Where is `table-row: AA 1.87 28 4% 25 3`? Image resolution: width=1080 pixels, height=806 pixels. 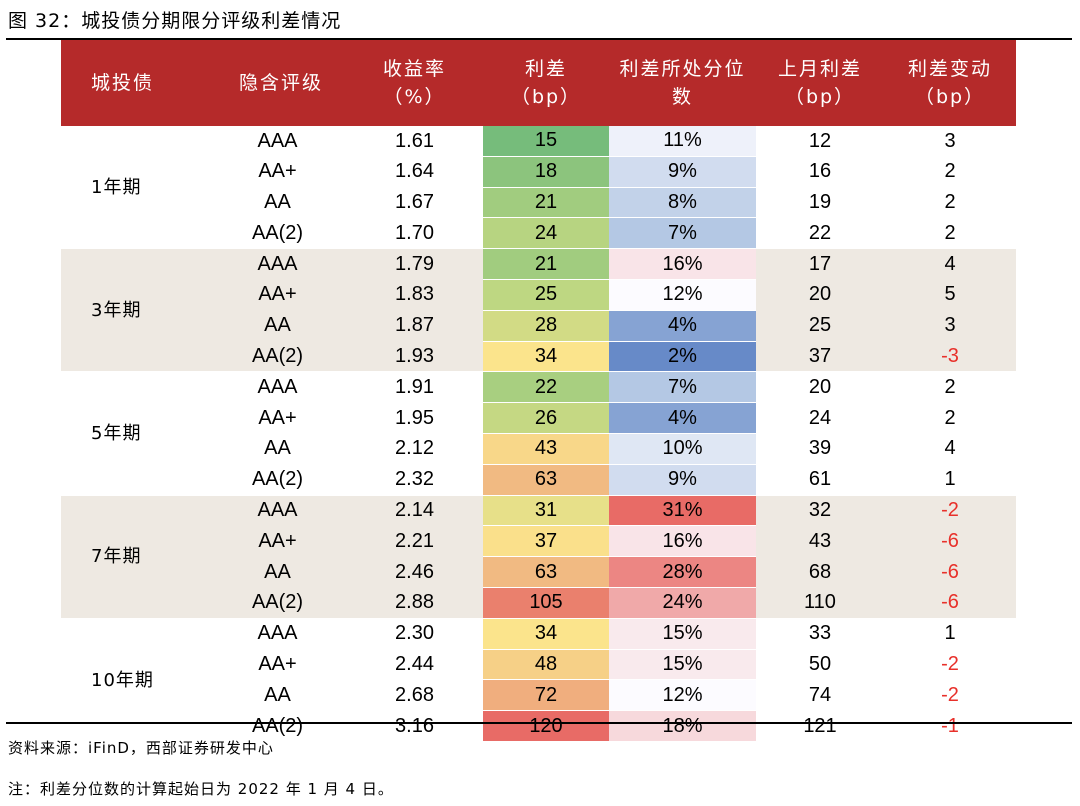
table-row: AA 1.87 28 4% 25 3 is located at coordinates (538, 326).